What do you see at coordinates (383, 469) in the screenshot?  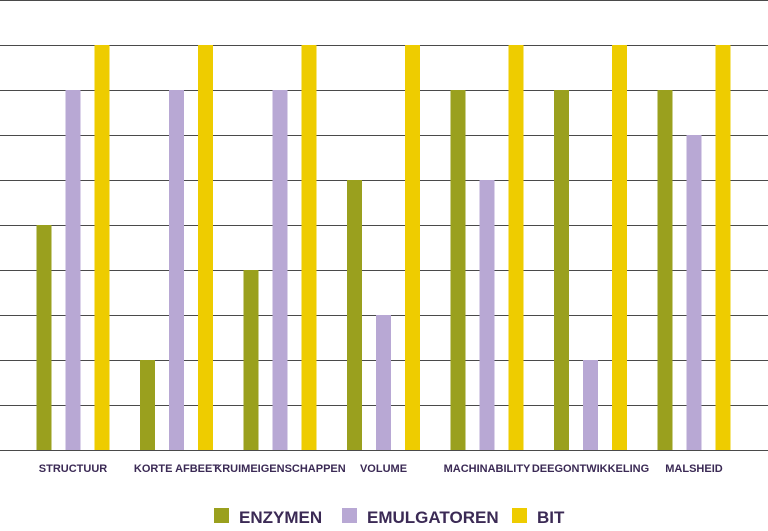 I see `x-tick-label: VOLUME` at bounding box center [383, 469].